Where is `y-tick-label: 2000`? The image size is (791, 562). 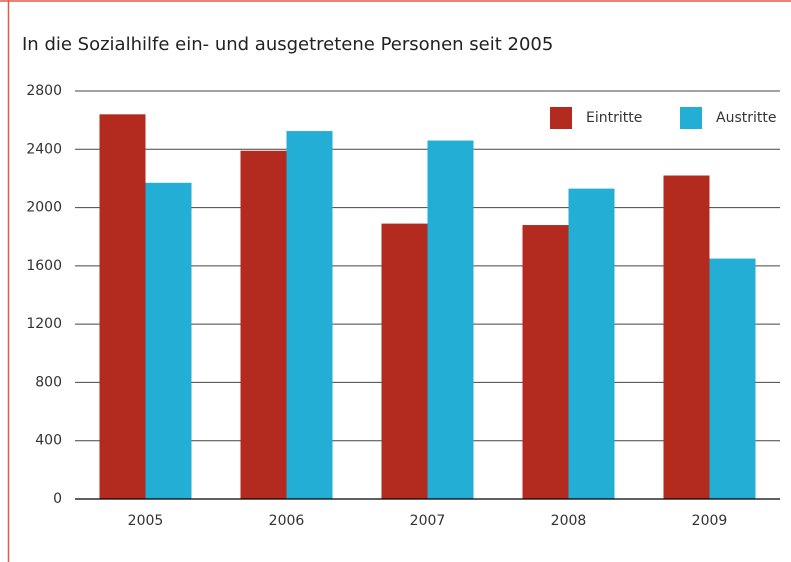
y-tick-label: 2000 is located at coordinates (44, 208).